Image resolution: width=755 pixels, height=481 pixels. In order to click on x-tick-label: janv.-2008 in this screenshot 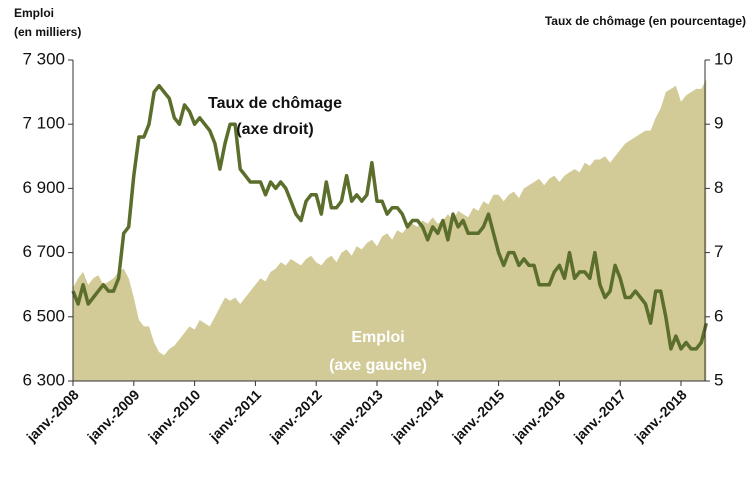, I will do `click(52, 415)`.